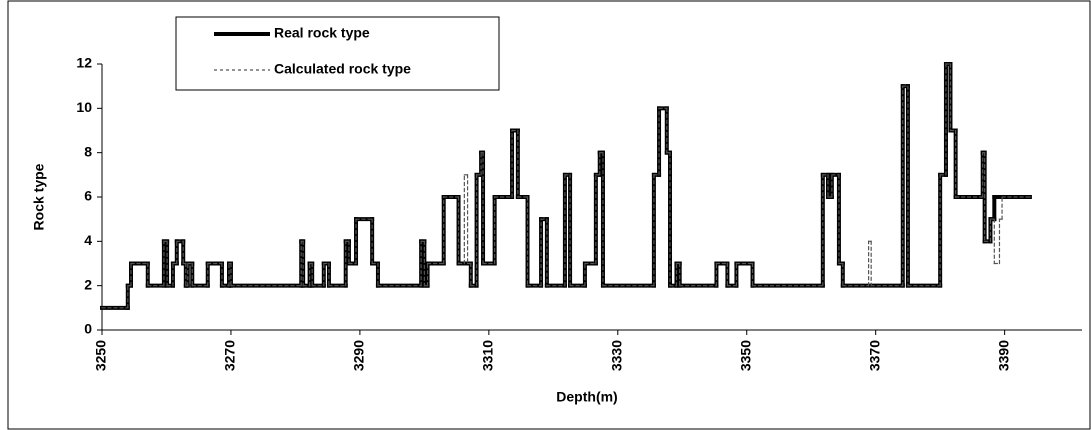 The width and height of the screenshot is (1091, 430). What do you see at coordinates (586, 397) in the screenshot?
I see `x-axis-title: Depth(m)` at bounding box center [586, 397].